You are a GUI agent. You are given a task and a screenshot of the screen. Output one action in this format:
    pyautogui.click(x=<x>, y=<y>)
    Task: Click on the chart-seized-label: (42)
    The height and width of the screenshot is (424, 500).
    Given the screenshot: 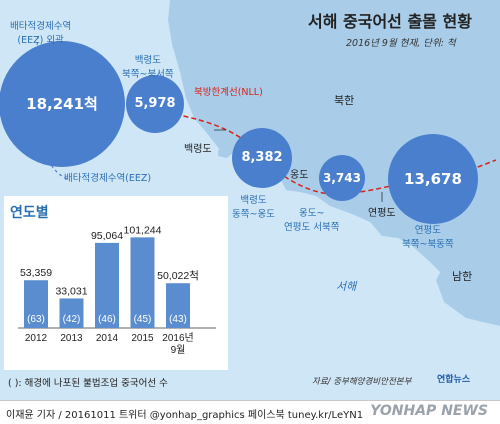 What is the action you would take?
    pyautogui.click(x=72, y=319)
    